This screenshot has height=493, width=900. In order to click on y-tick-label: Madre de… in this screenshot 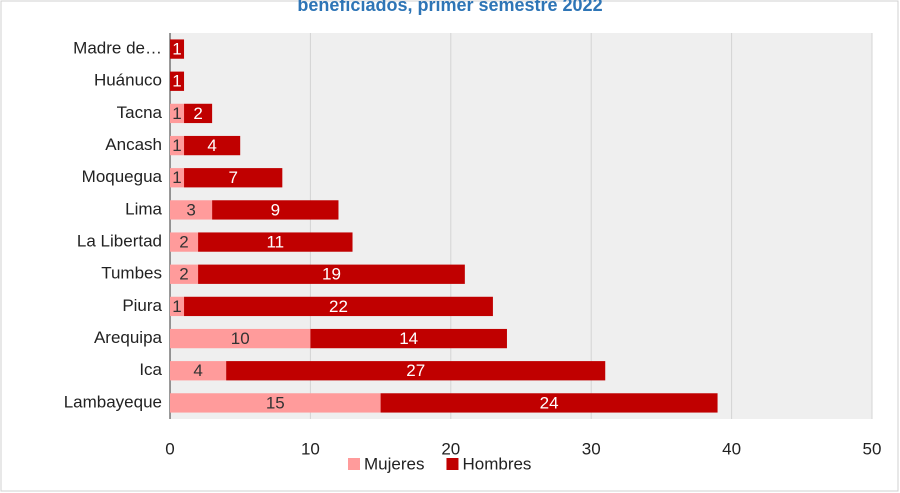, I will do `click(117, 48)`.